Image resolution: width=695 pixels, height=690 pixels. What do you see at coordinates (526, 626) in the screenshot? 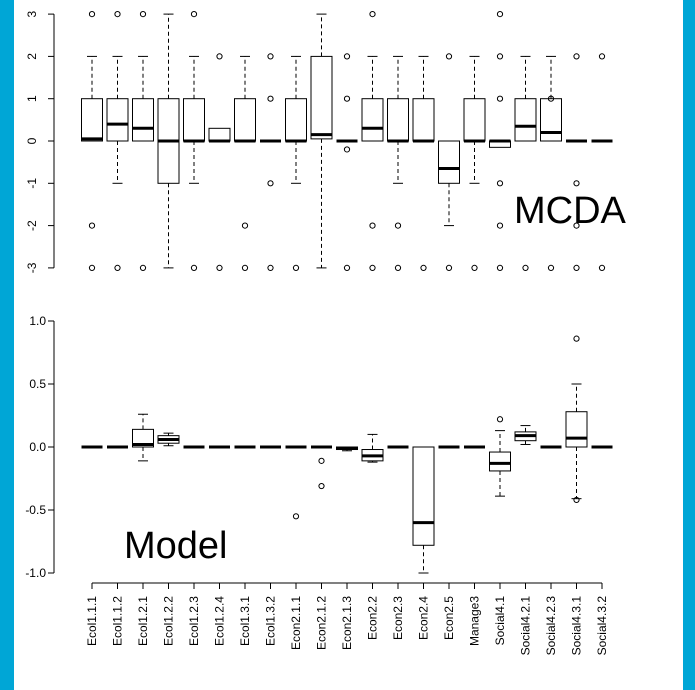
I see `x-tick-label: Social4.2.1` at bounding box center [526, 626].